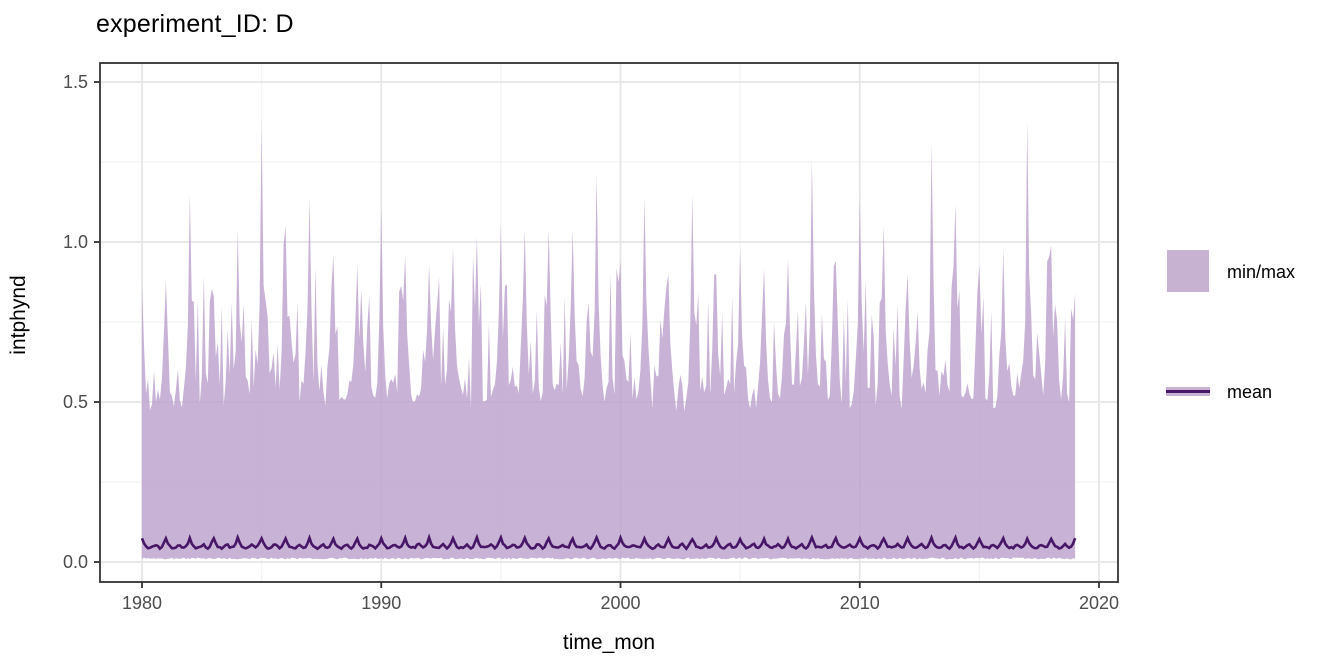 Image resolution: width=1344 pixels, height=672 pixels. I want to click on y-tick-label: 1.0, so click(75, 242).